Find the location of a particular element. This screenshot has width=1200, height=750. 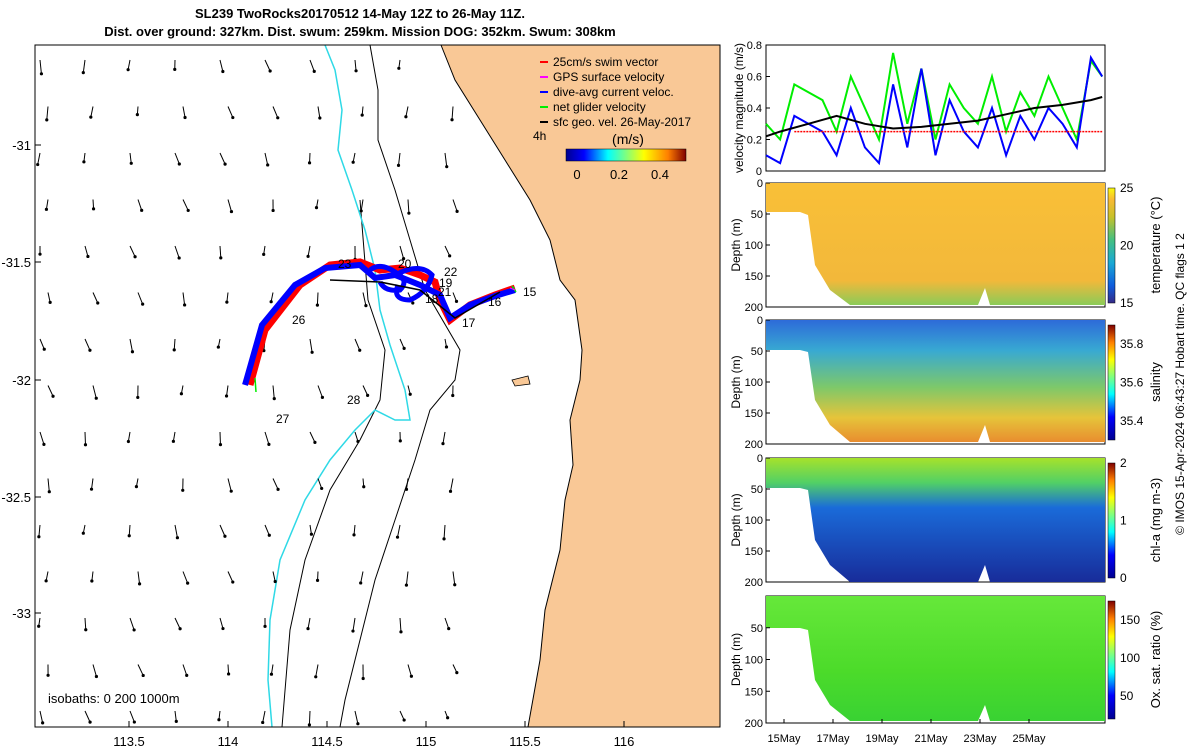

island is located at coordinates (521, 381).